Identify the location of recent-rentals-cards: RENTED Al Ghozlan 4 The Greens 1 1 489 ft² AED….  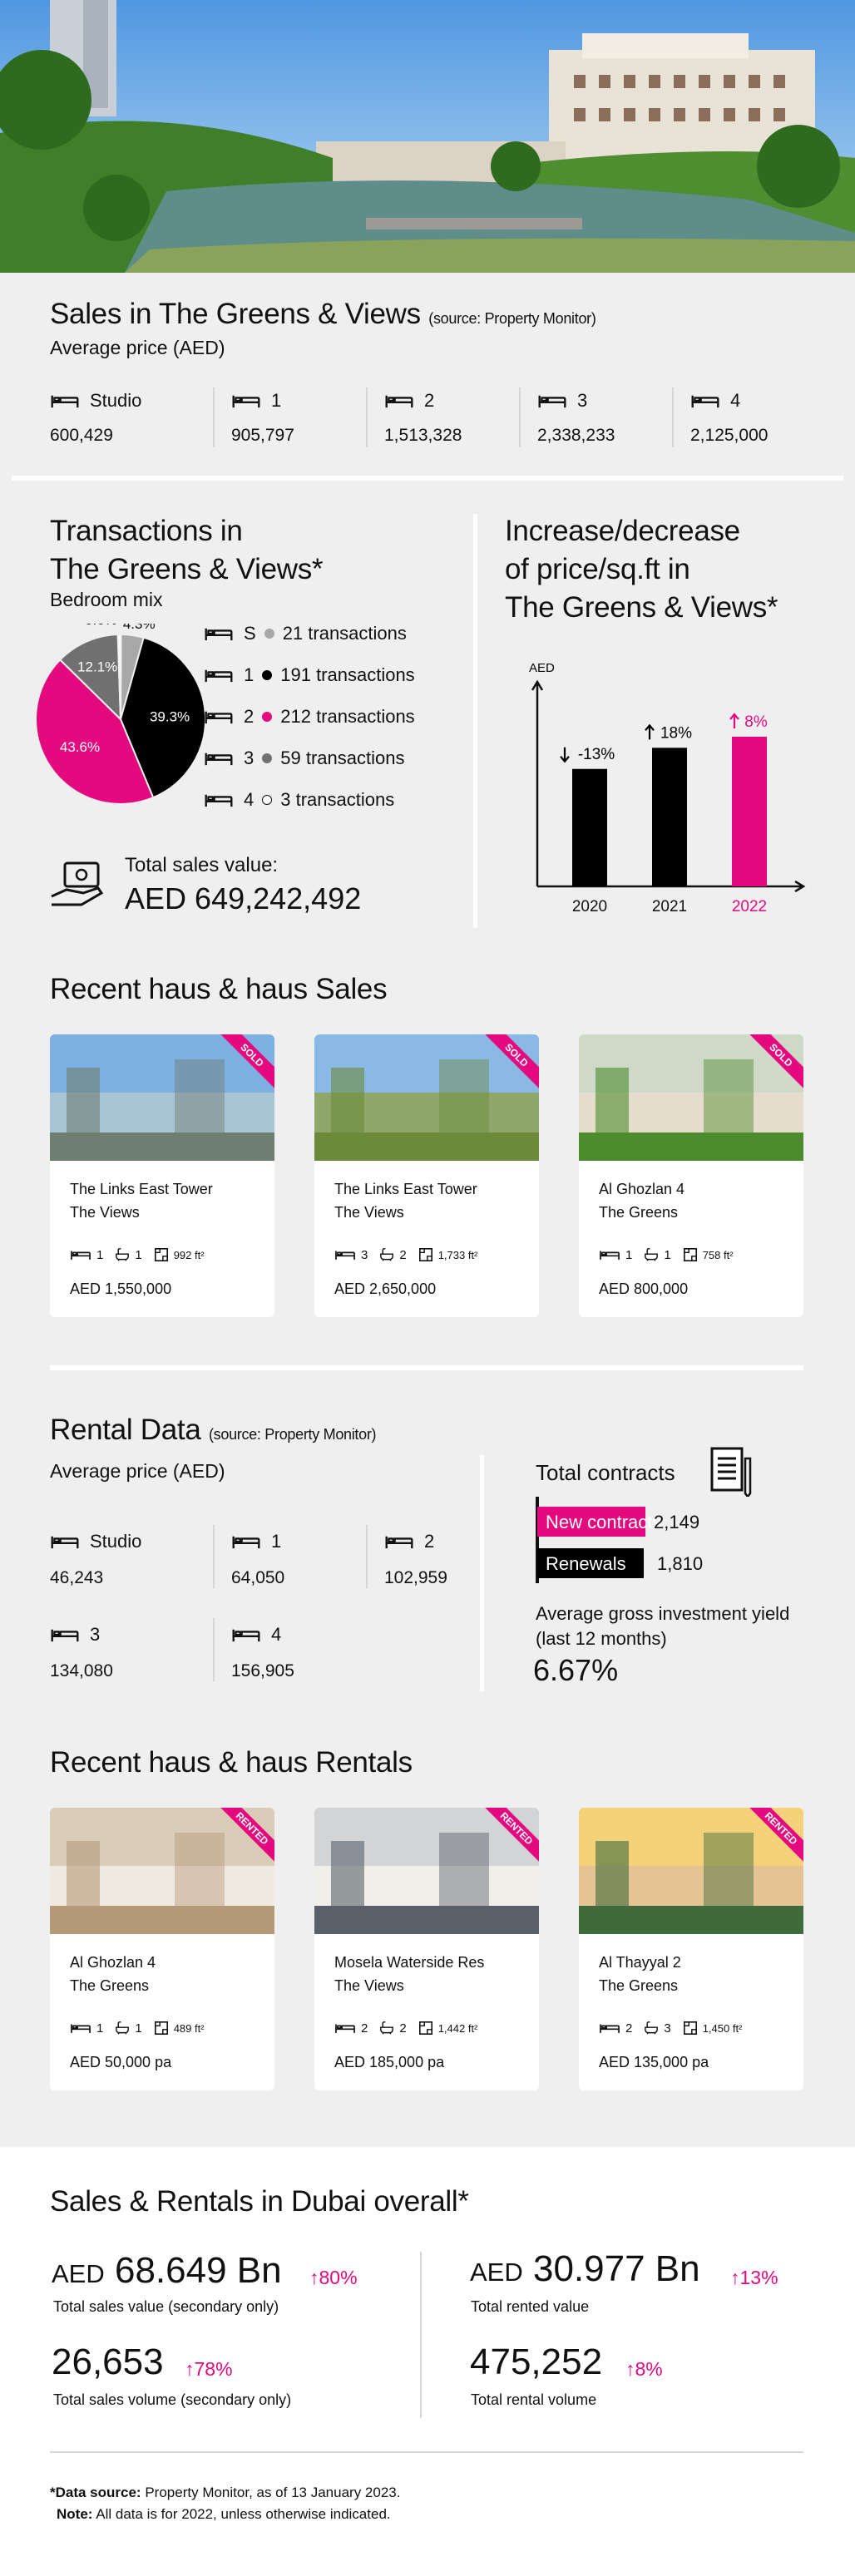
(429, 1949).